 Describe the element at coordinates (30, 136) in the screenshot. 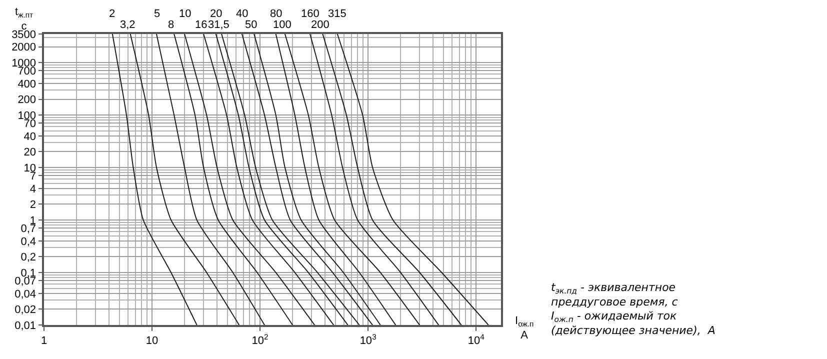

I see `y-tick-label: 40` at that location.